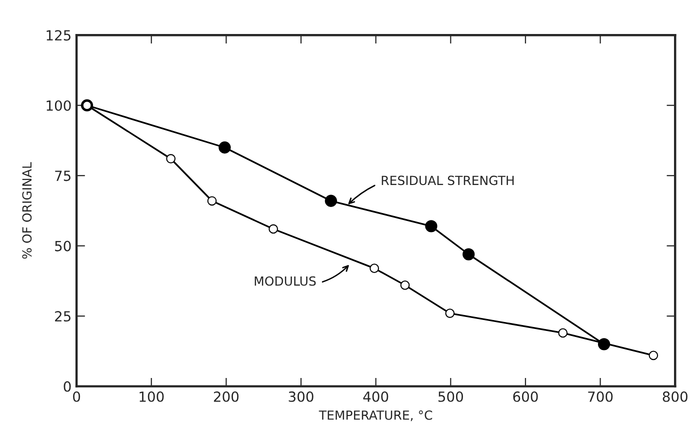 The width and height of the screenshot is (696, 439). Describe the element at coordinates (62, 316) in the screenshot. I see `y-tick-label: 25` at that location.